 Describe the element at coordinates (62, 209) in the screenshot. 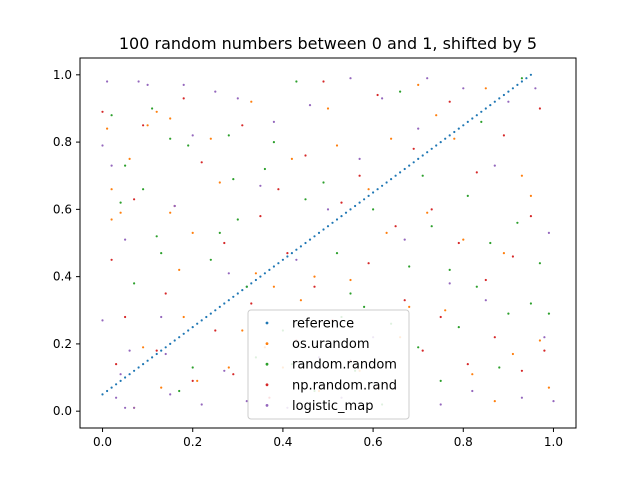

I see `y-tick-label: 0.6` at that location.